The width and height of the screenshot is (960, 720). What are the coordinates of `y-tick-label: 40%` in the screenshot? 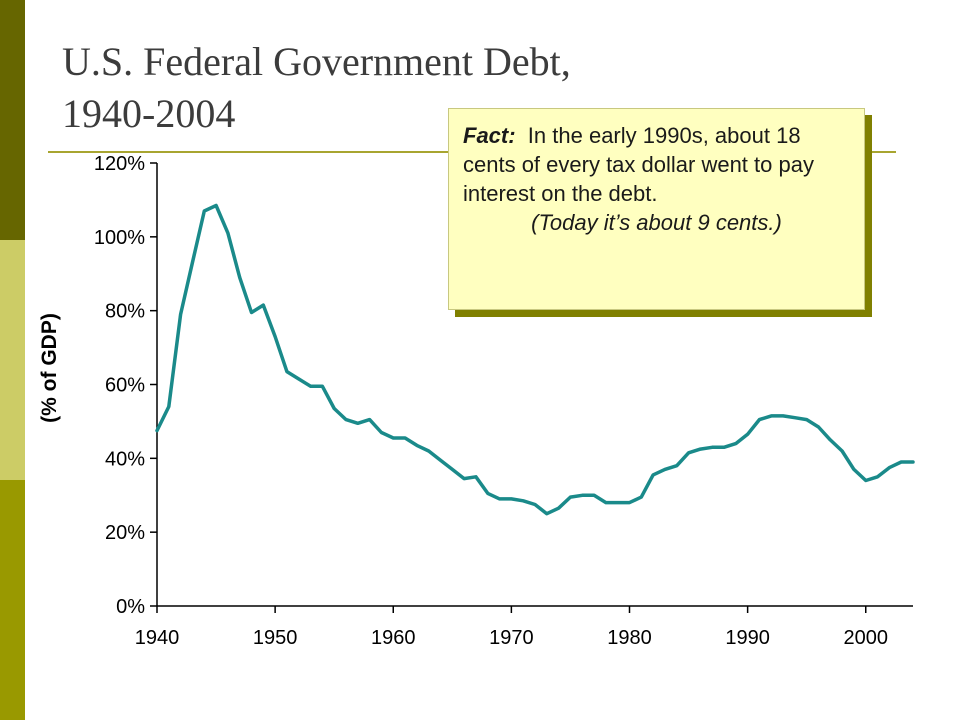 It's located at (125, 459).